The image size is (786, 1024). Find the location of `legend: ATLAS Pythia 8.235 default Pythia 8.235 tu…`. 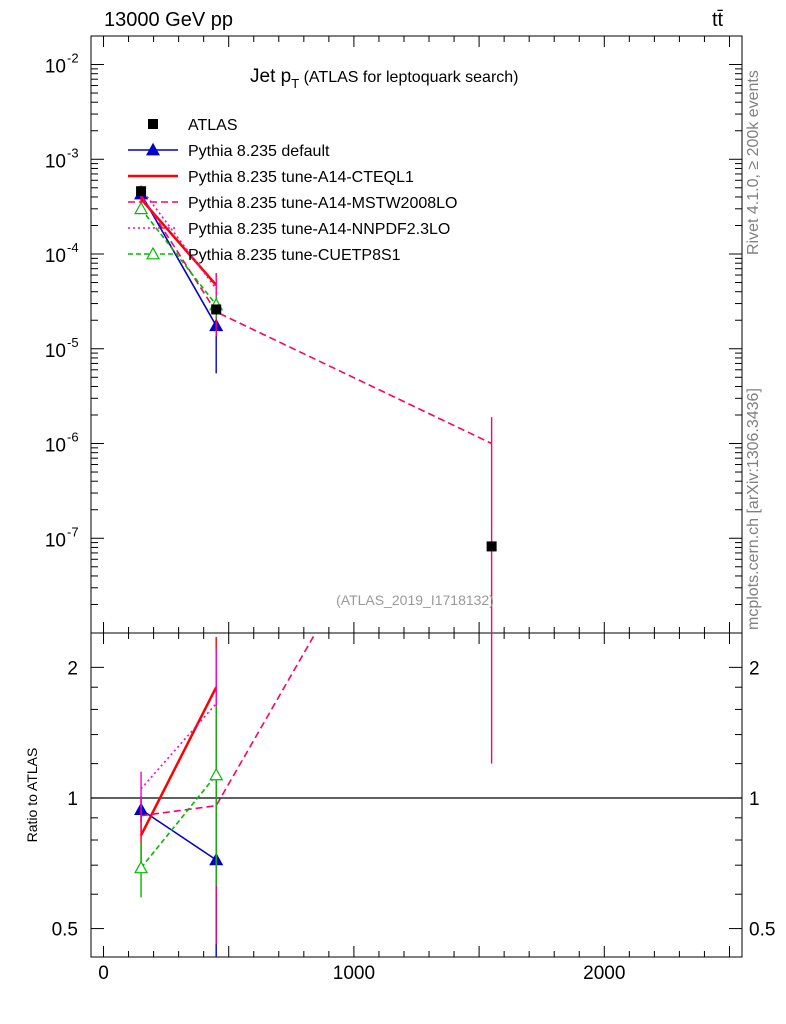

legend: ATLAS Pythia 8.235 default Pythia 8.235 tu… is located at coordinates (292, 190).